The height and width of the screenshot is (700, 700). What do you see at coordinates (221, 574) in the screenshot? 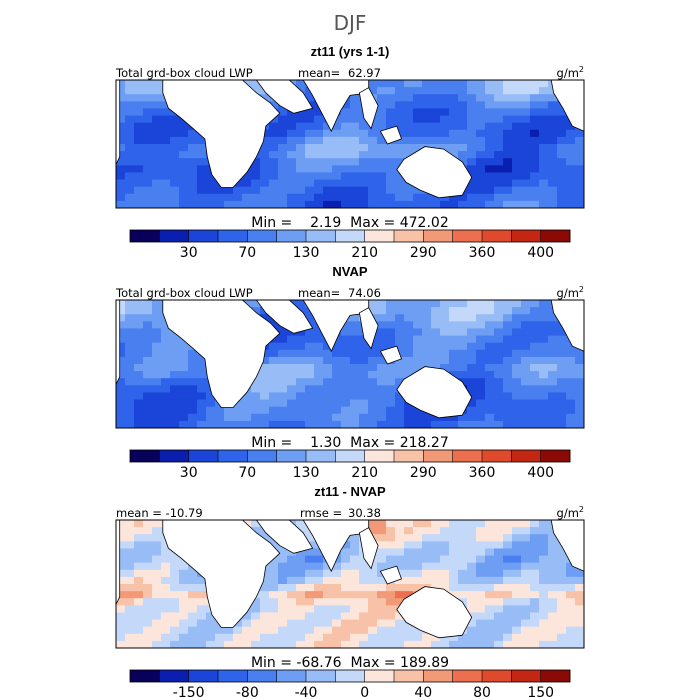
I see `land-mass` at bounding box center [221, 574].